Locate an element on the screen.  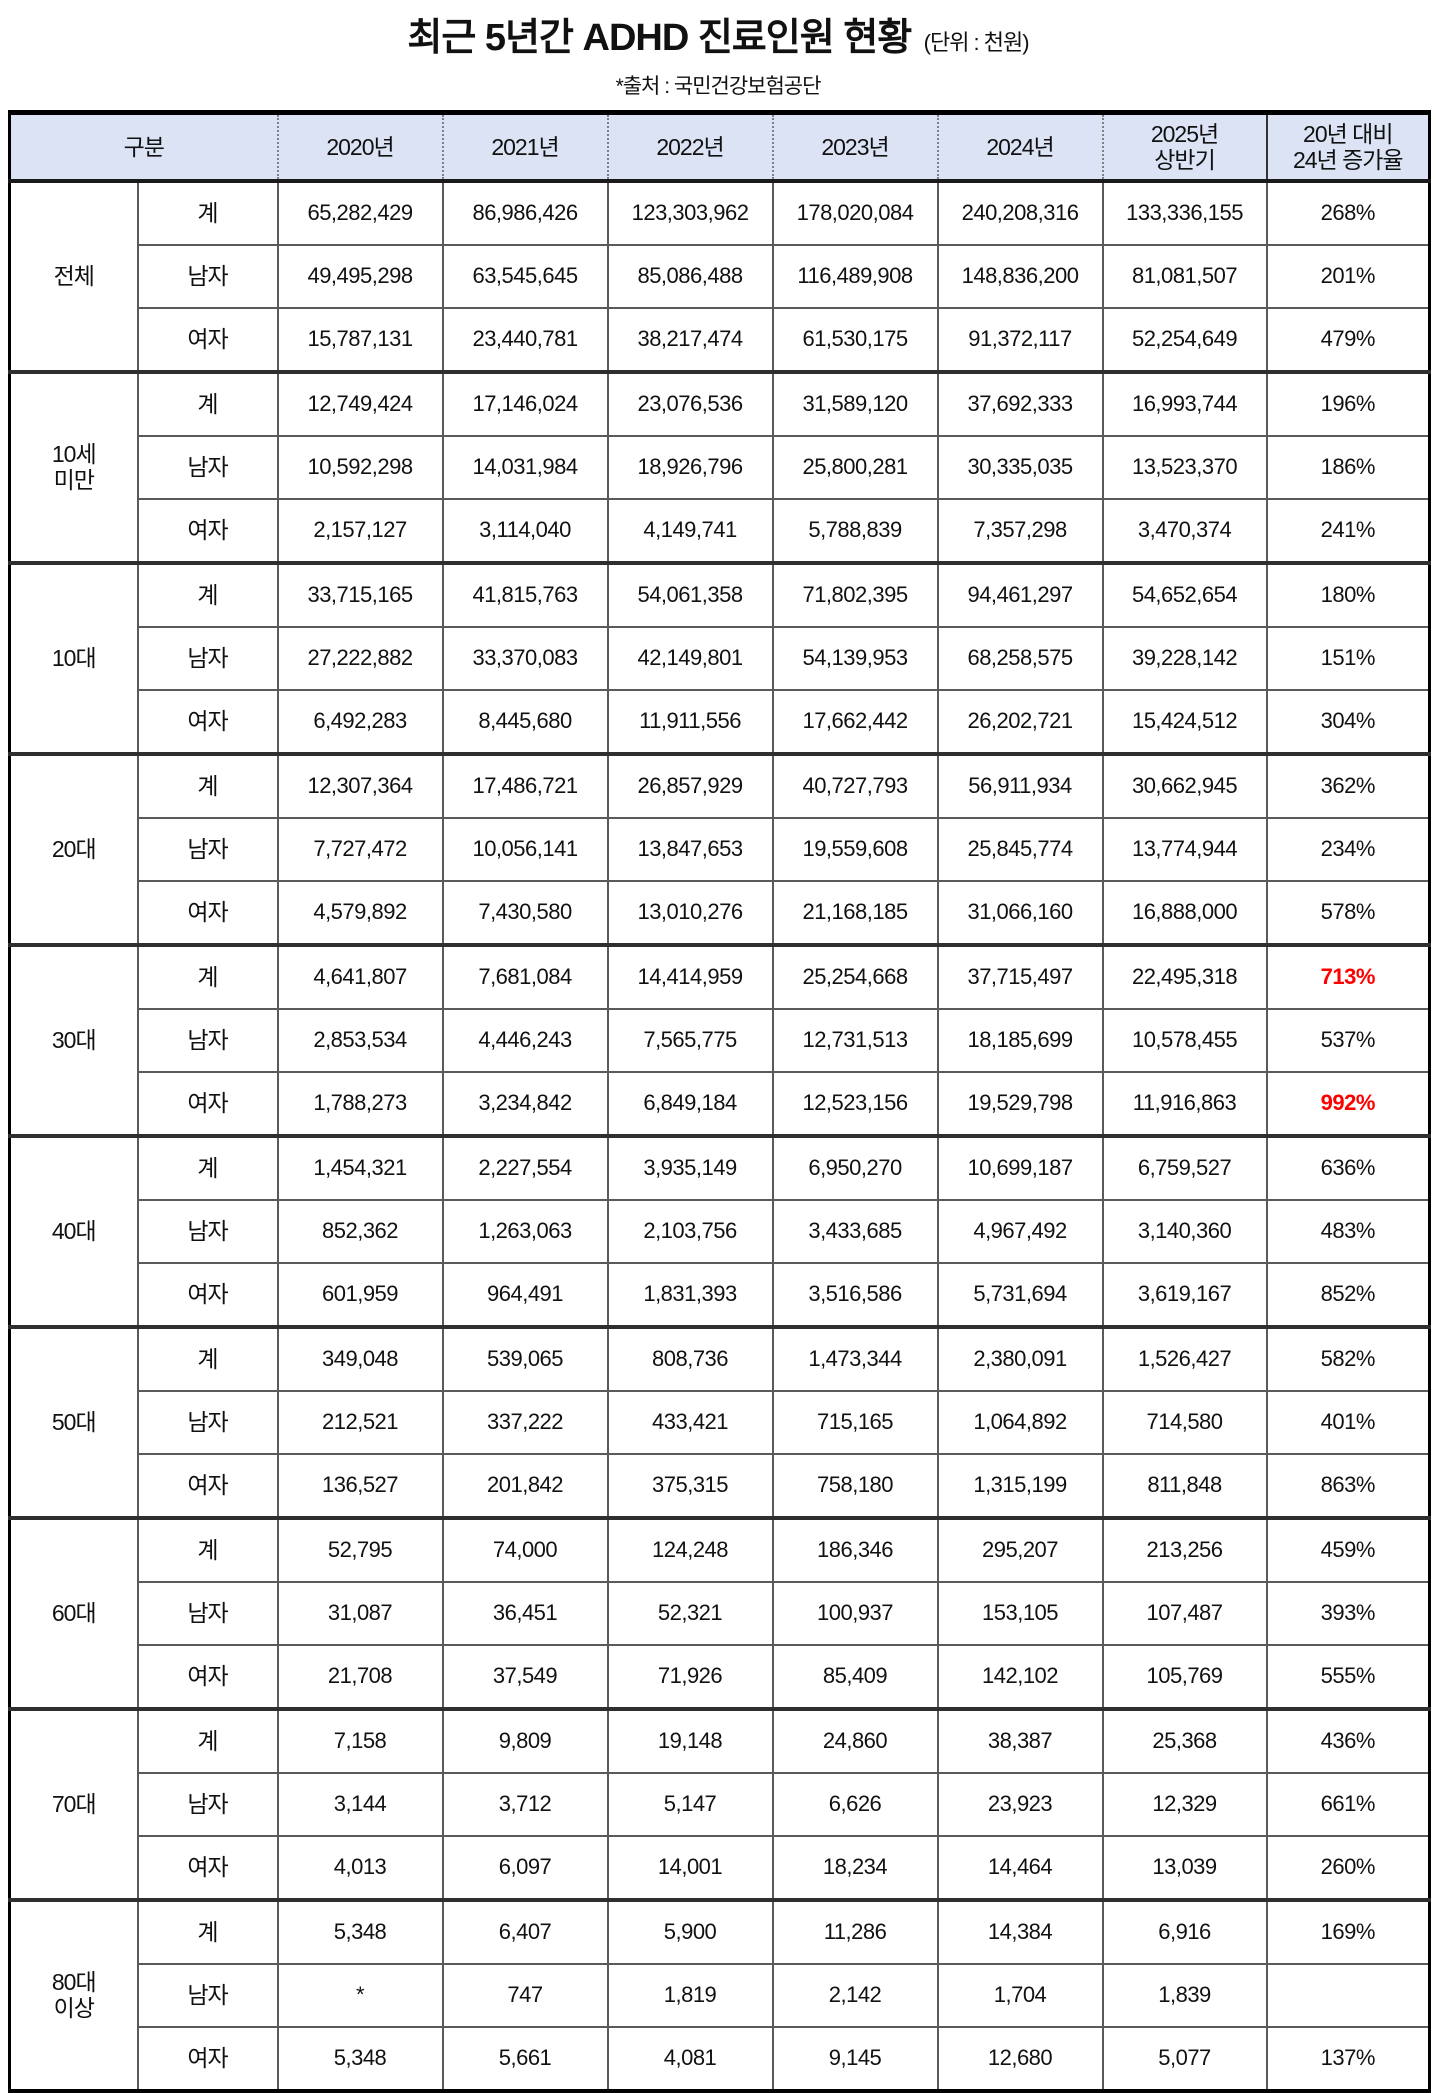
header-year-2020: 2020년 is located at coordinates (359, 147).